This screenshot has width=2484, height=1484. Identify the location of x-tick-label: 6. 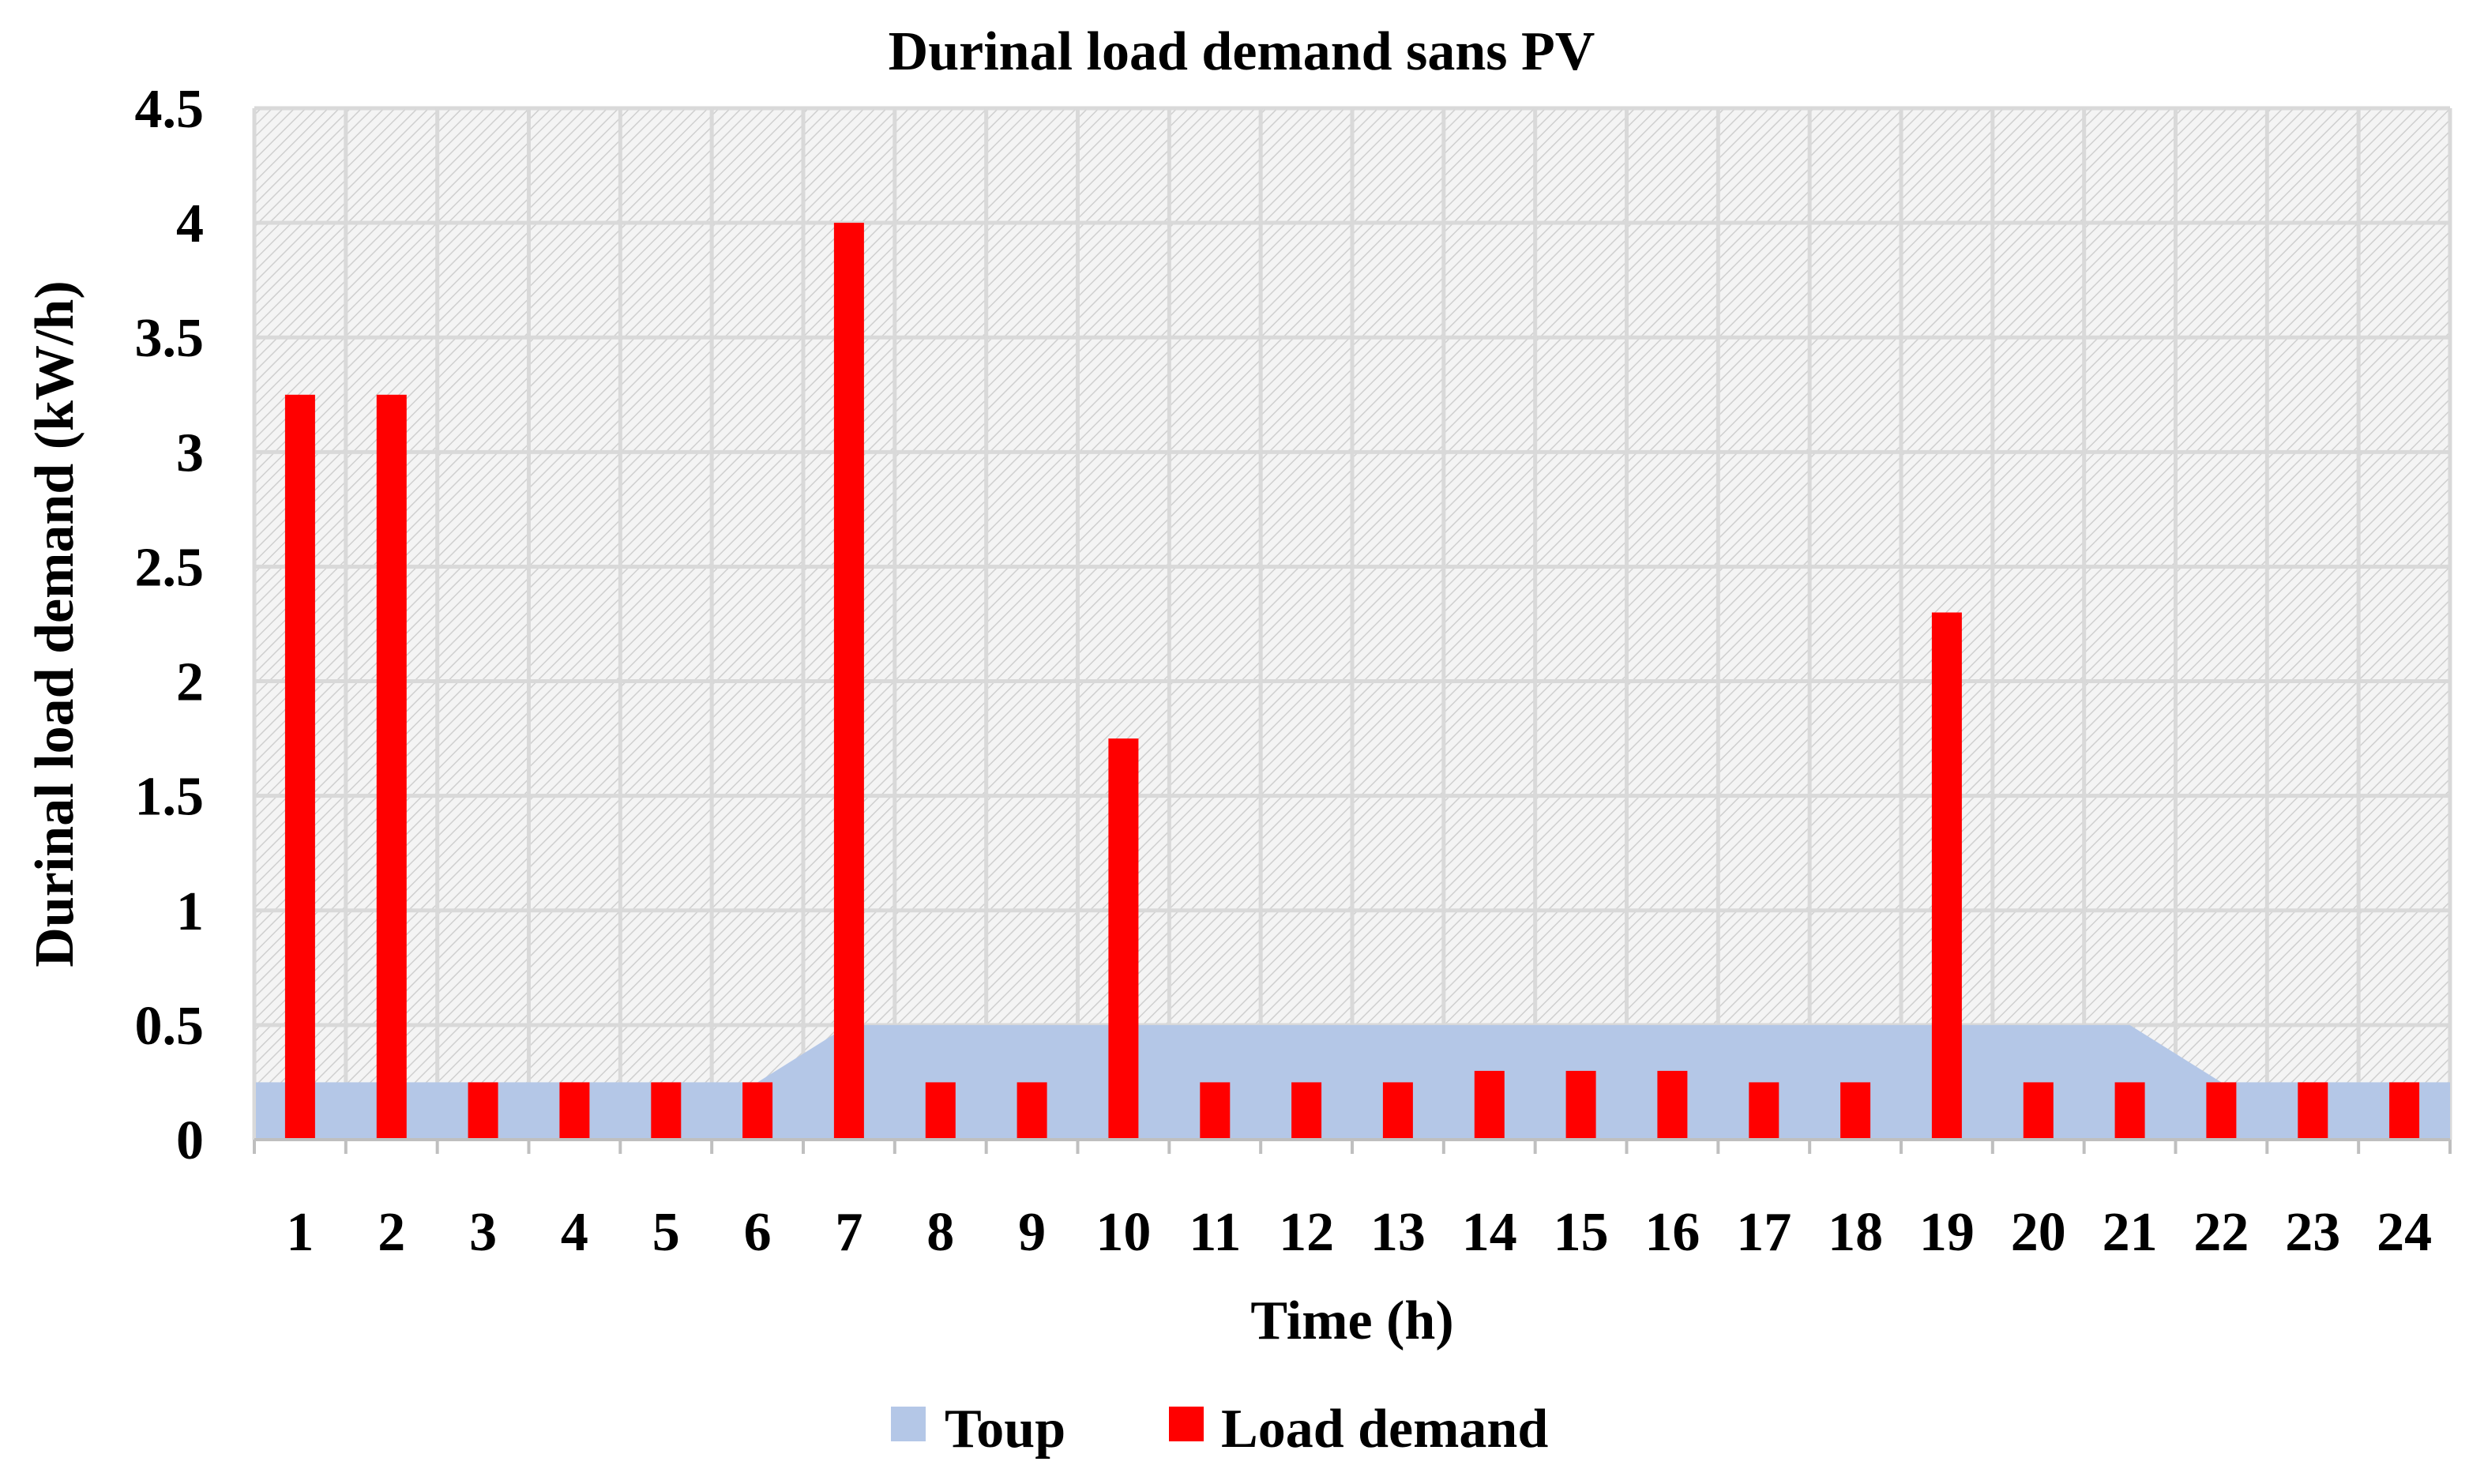
(758, 1232).